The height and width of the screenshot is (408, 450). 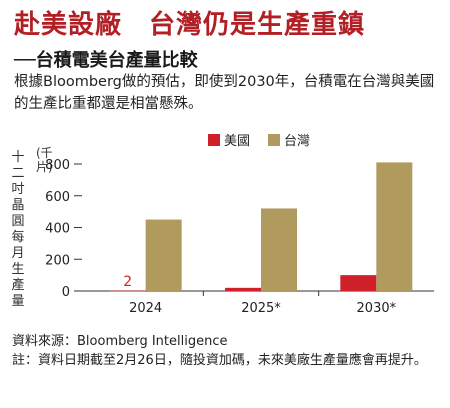 I want to click on y-tick-label-2: 400, so click(x=57, y=229).